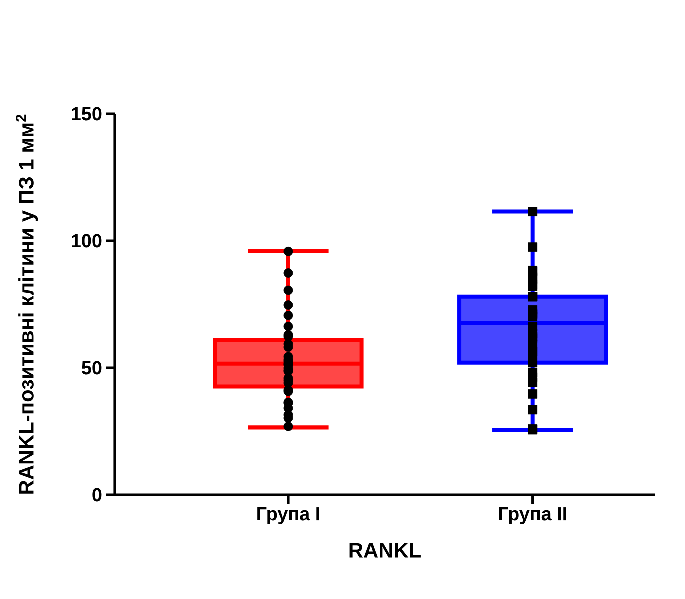 The width and height of the screenshot is (685, 599). I want to click on y-tick-label: 100, so click(87, 241).